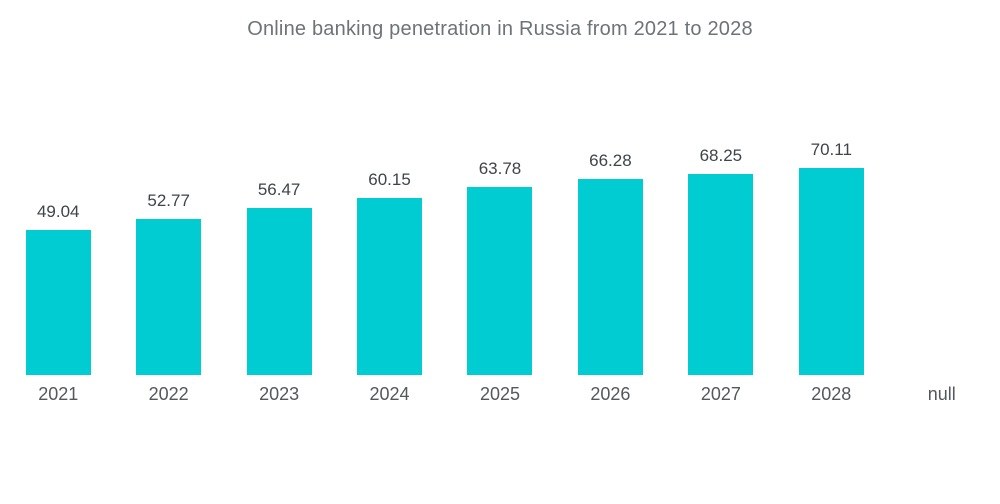  What do you see at coordinates (58, 394) in the screenshot?
I see `x-axis-label: 2021` at bounding box center [58, 394].